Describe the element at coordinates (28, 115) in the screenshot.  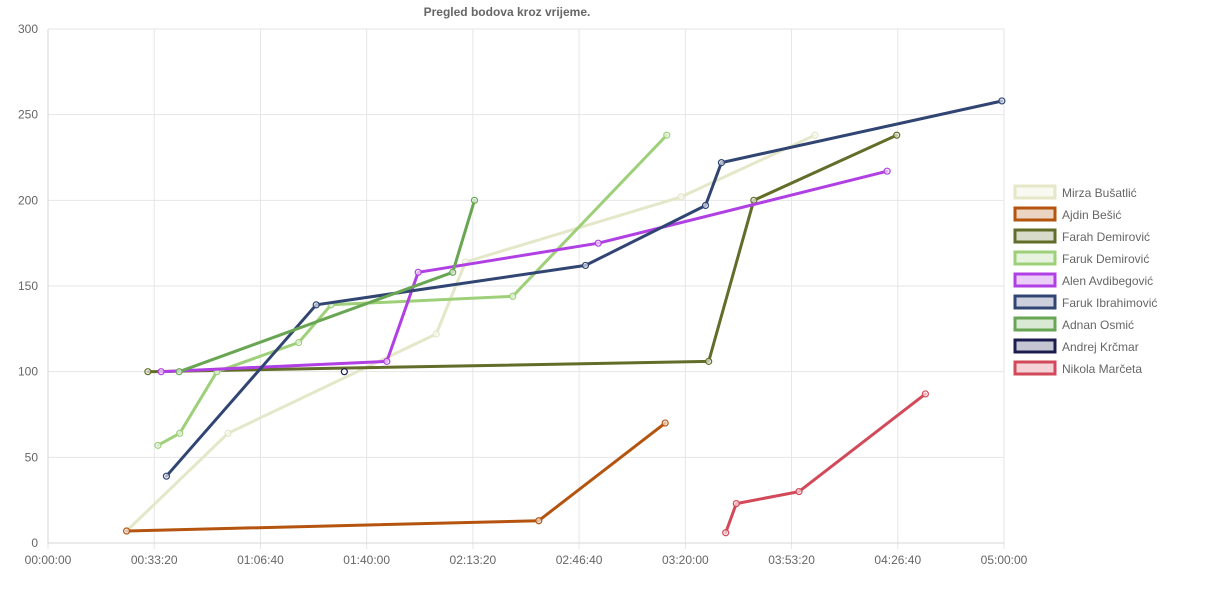
I see `y-tick-label: 250` at that location.